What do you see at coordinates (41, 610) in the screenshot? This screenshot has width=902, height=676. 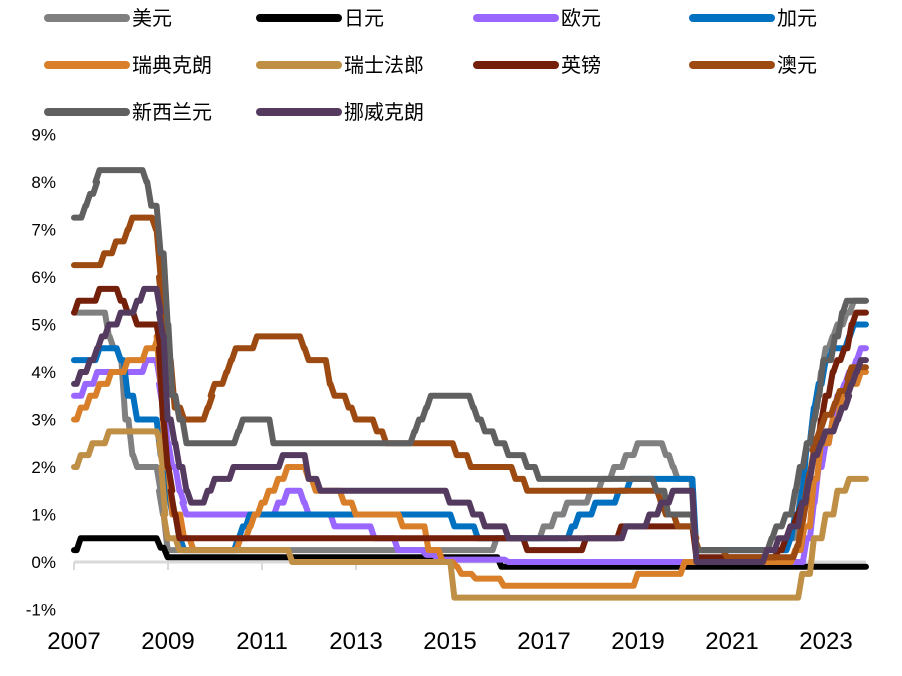 I see `y-tick-label: -1%` at bounding box center [41, 610].